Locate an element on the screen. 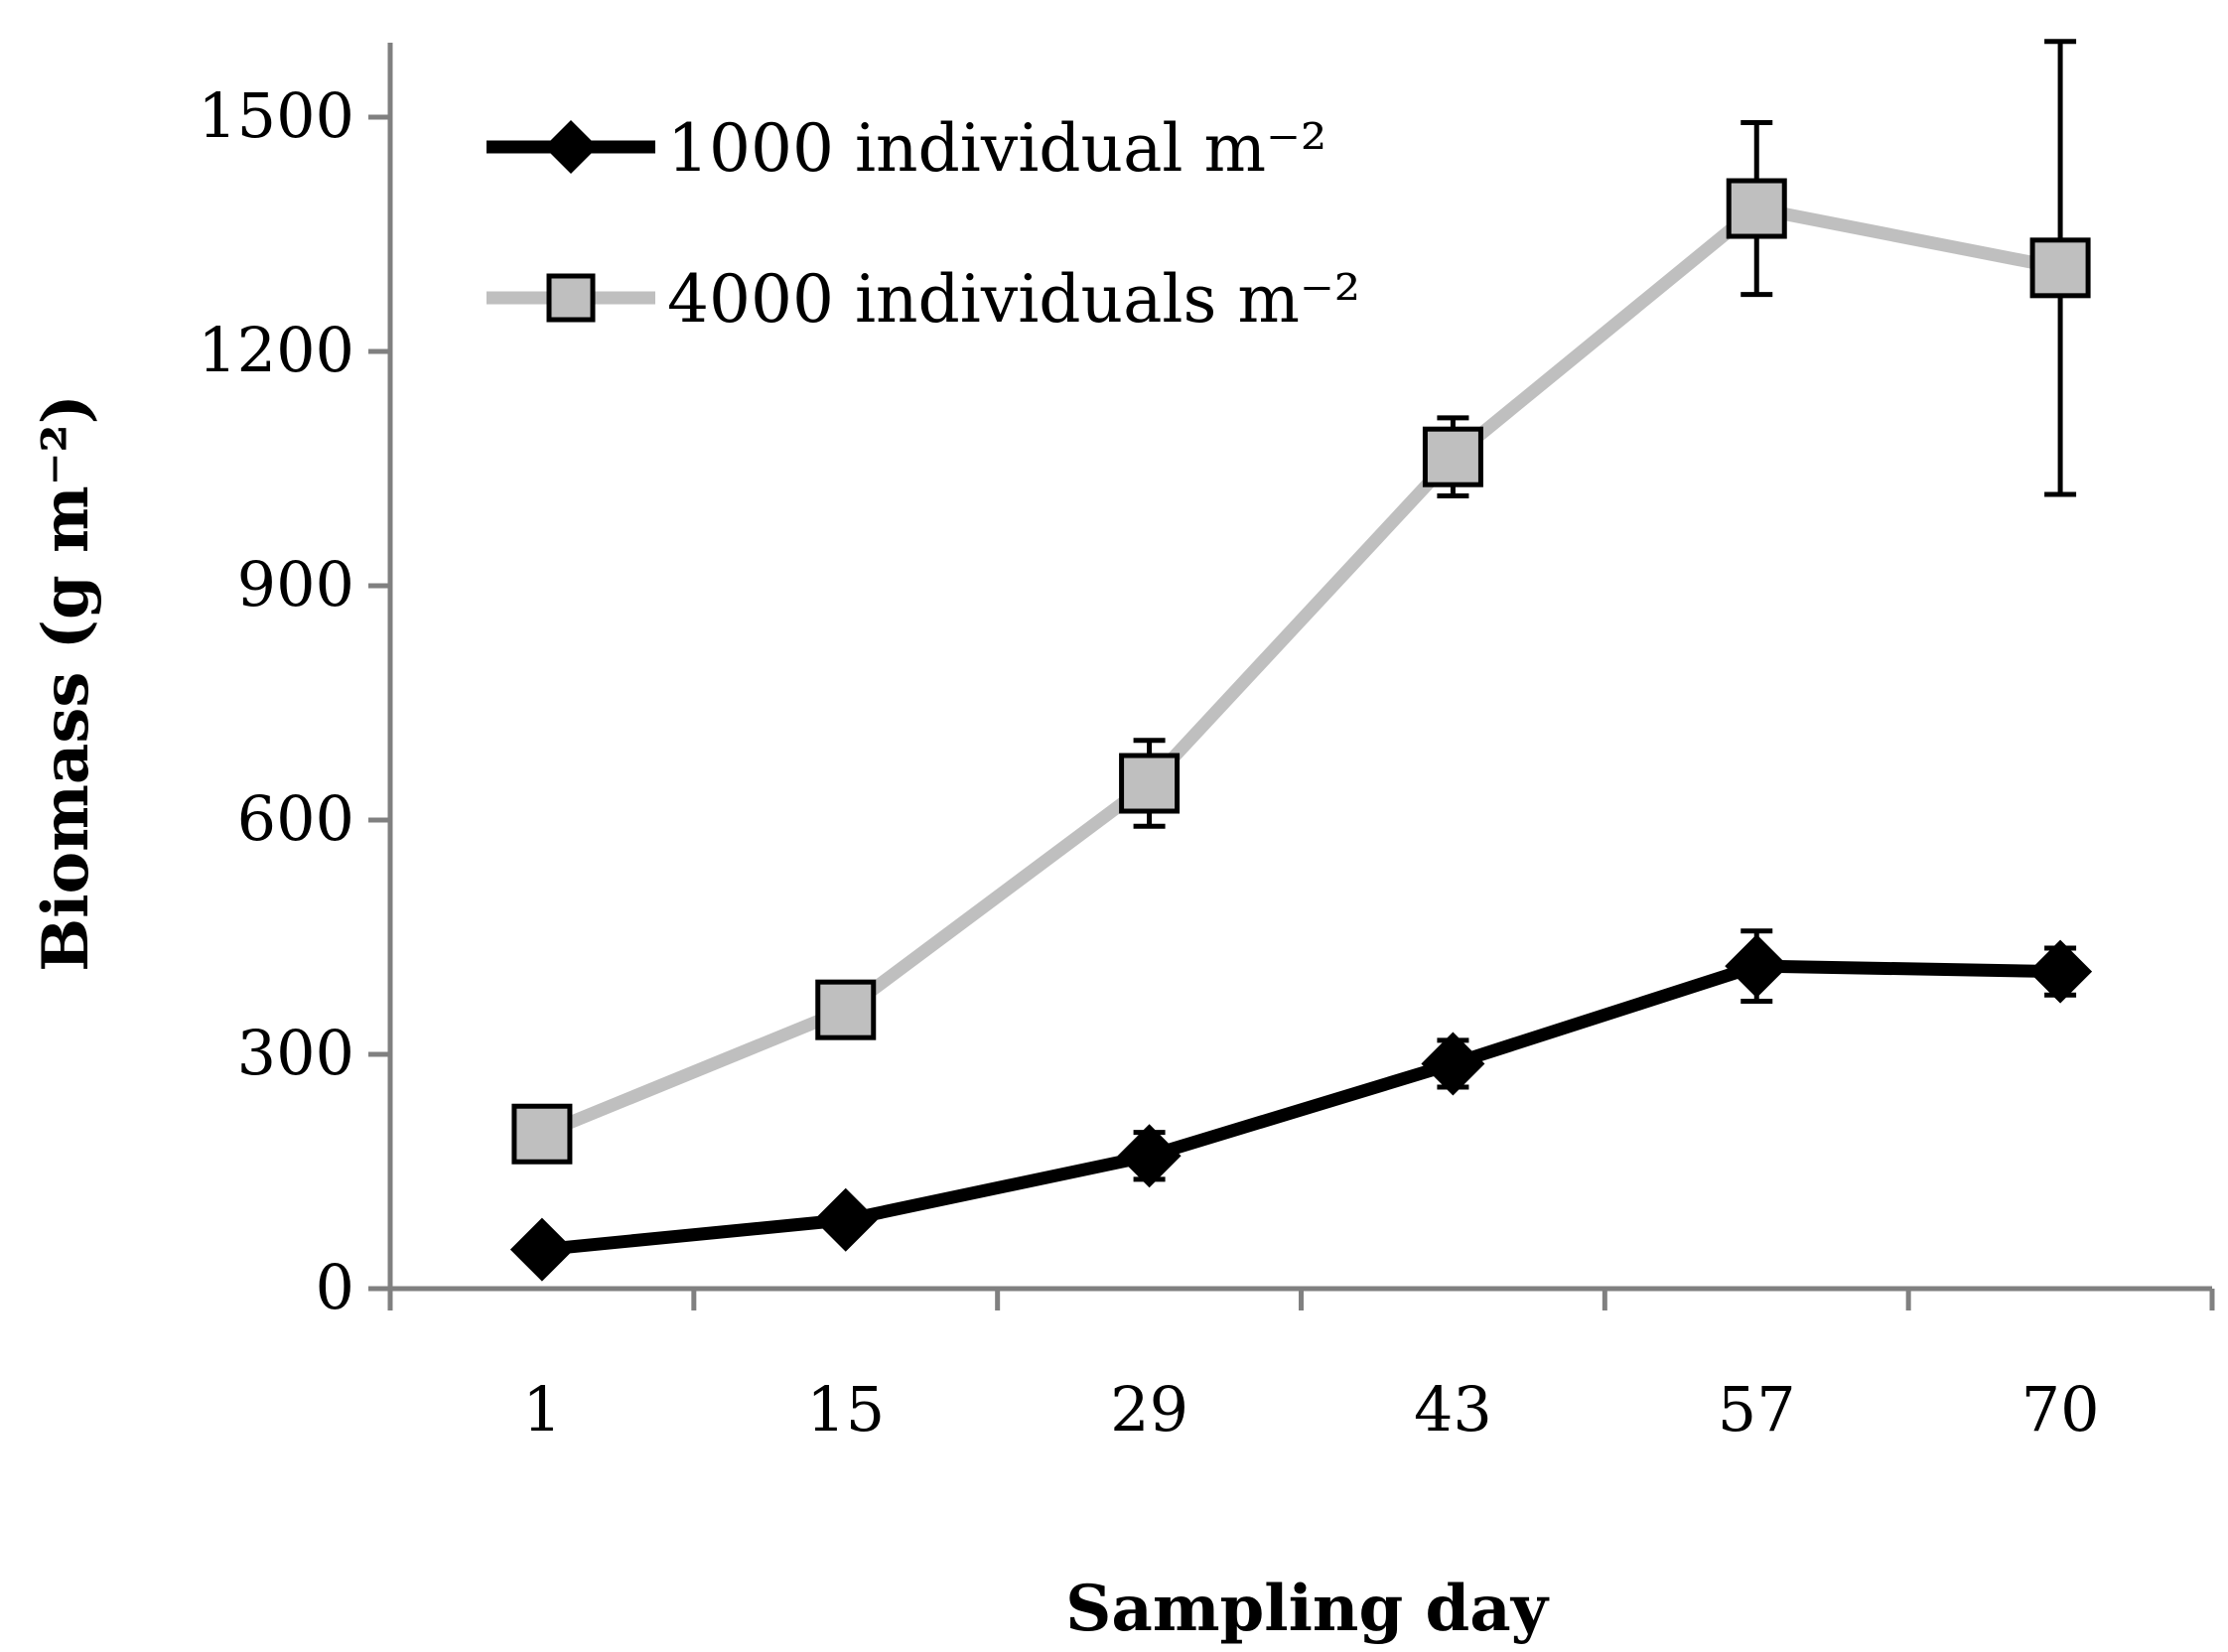 The image size is (2228, 1652). y-tick-label: 600 is located at coordinates (295, 819).